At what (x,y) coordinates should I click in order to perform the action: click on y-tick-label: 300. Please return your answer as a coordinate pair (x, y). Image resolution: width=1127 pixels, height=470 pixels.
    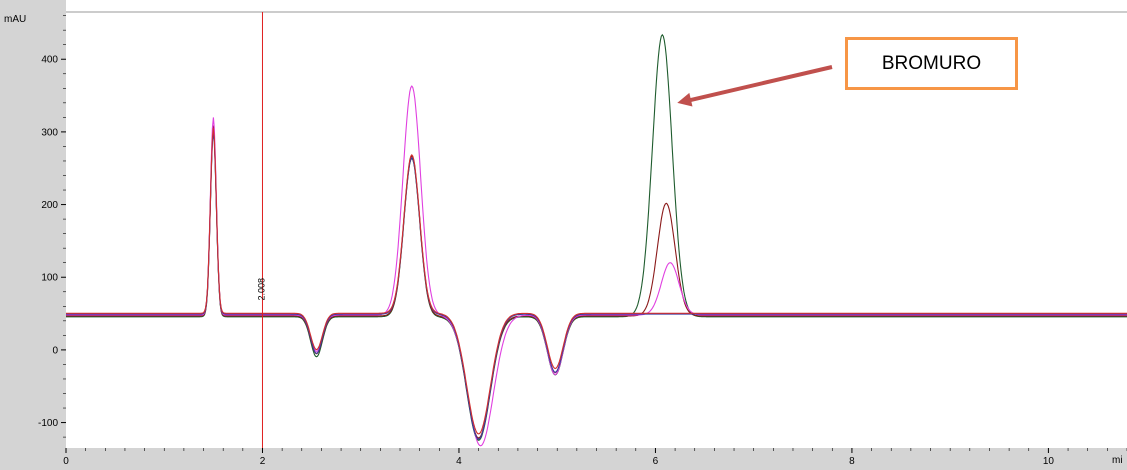
    Looking at the image, I should click on (49, 132).